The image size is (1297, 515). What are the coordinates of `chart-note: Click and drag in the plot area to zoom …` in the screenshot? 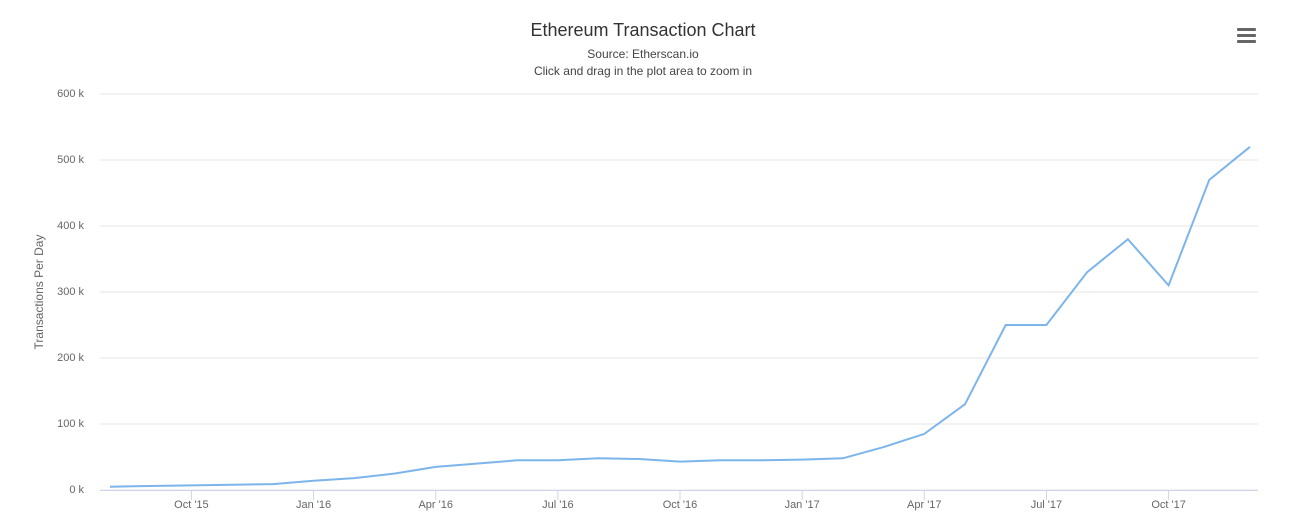 It's located at (643, 71).